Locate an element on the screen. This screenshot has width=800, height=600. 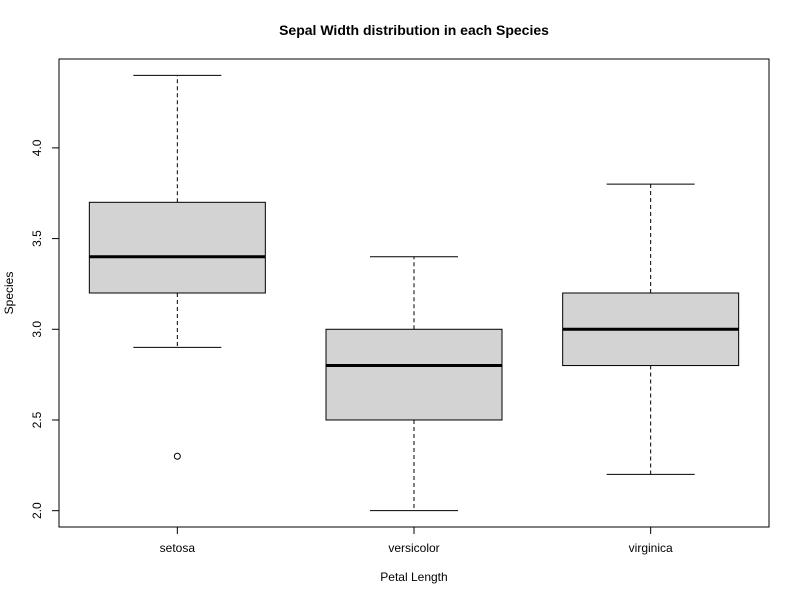
outlier-point is located at coordinates (177, 456).